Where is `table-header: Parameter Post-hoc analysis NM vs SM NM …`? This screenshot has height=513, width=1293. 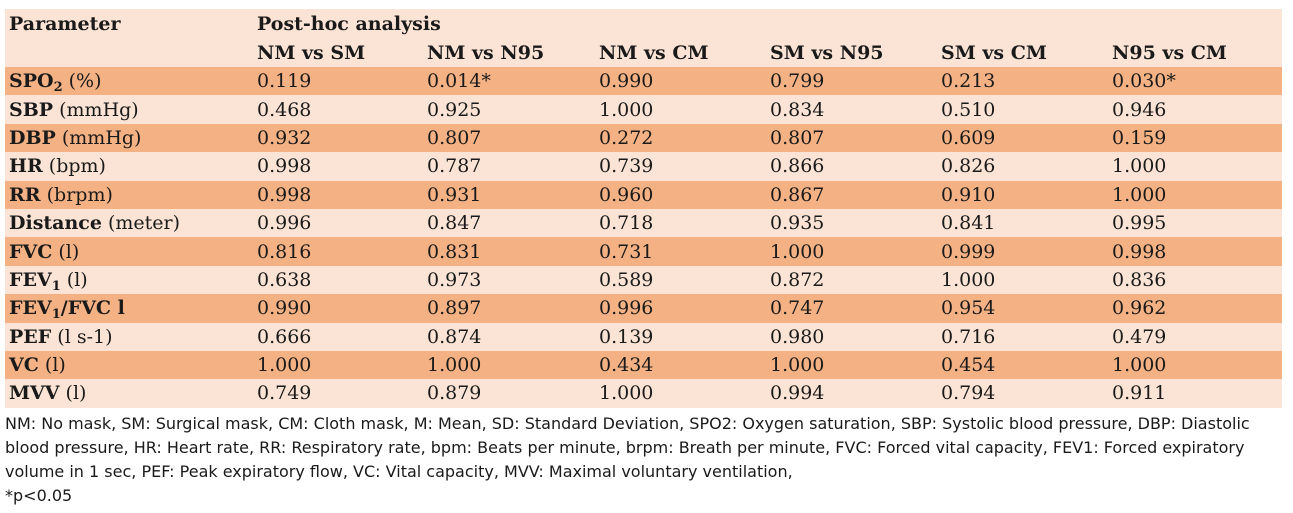
table-header: Parameter Post-hoc analysis NM vs SM NM … is located at coordinates (644, 38).